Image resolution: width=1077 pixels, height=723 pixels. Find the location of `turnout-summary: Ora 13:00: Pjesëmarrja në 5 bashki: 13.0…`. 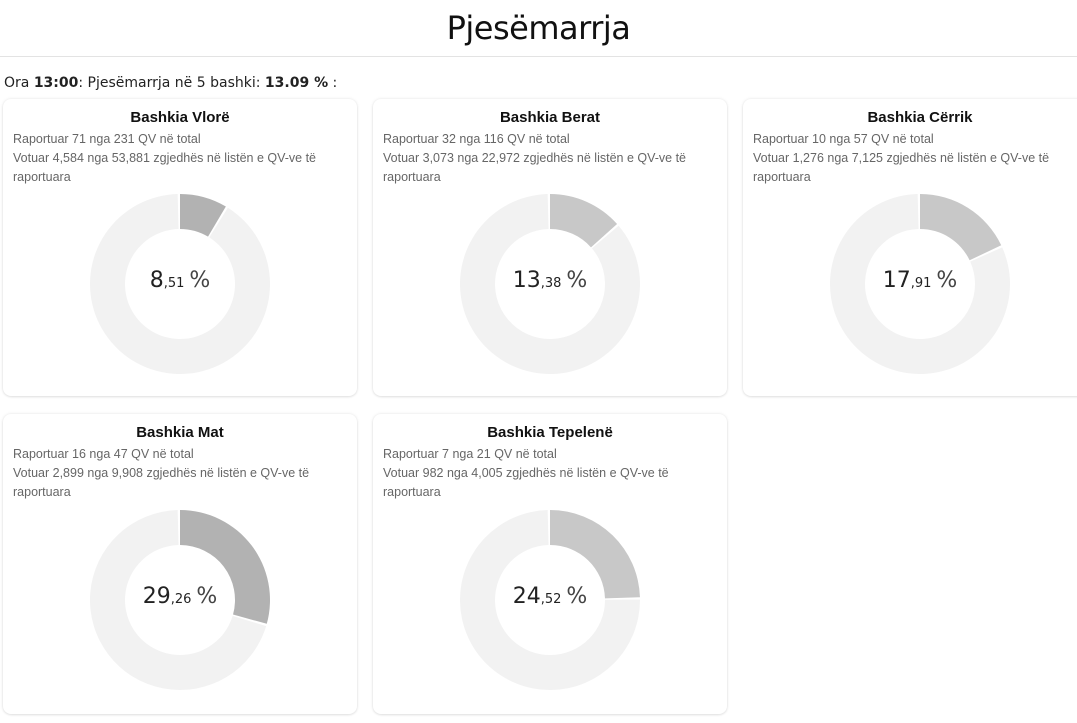

turnout-summary: Ora 13:00: Pjesëmarrja në 5 bashki: 13.0… is located at coordinates (170, 83).